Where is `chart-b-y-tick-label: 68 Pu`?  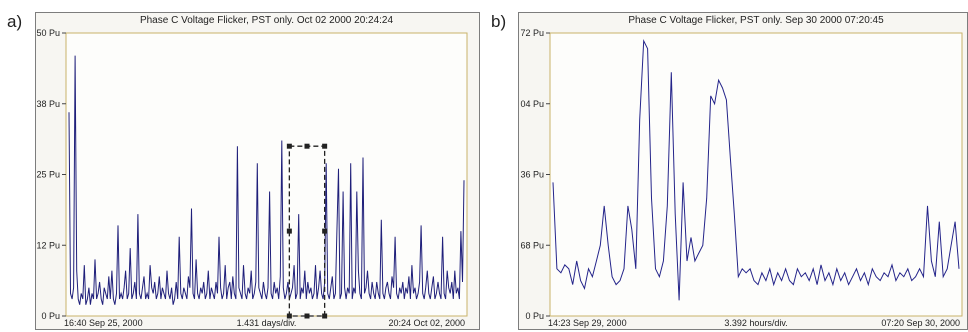 chart-b-y-tick-label: 68 Pu is located at coordinates (532, 245).